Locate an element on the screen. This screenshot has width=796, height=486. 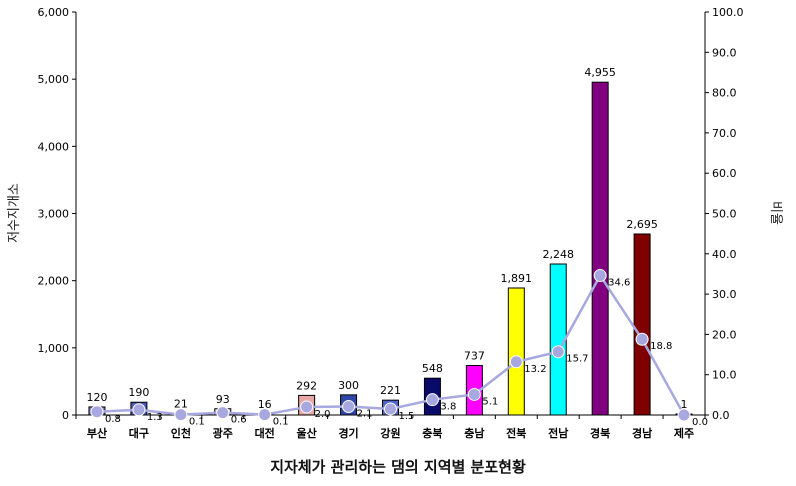
y2-tick-label: 20.0 is located at coordinates (724, 334).